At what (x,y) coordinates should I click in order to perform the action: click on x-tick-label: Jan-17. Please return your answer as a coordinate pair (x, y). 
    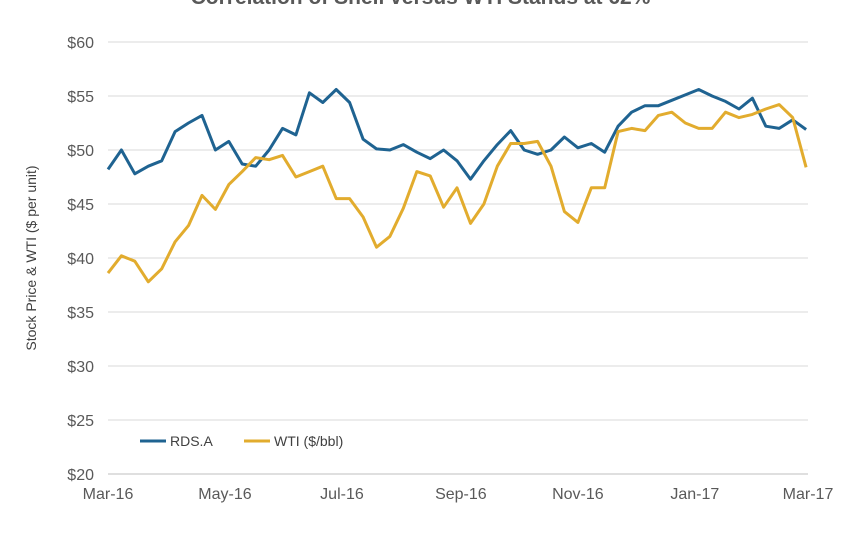
    Looking at the image, I should click on (694, 494).